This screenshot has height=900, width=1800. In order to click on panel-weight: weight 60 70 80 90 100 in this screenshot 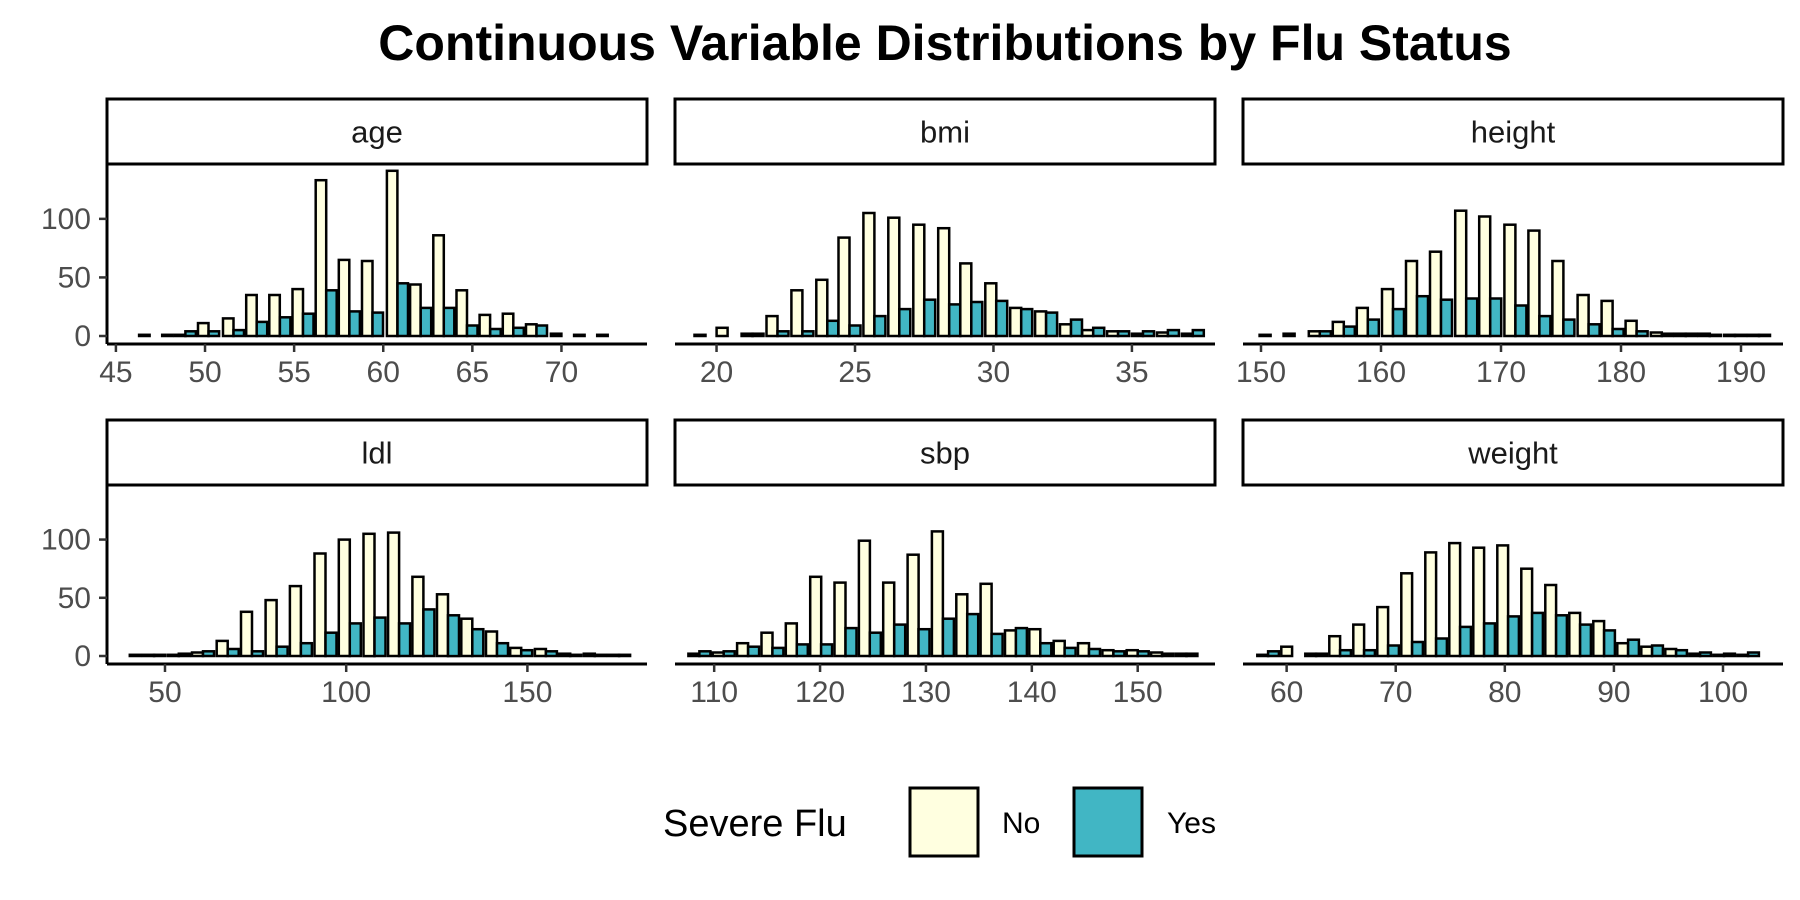, I will do `click(1513, 563)`.